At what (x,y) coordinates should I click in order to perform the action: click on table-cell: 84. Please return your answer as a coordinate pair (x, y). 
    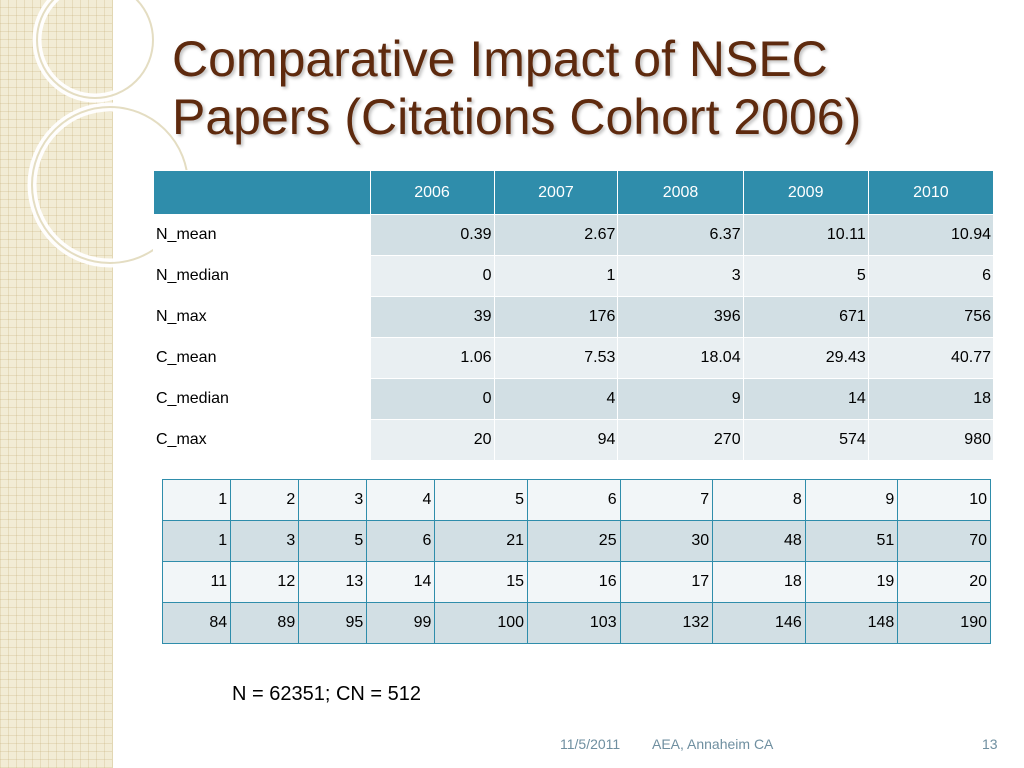
    Looking at the image, I should click on (196, 623).